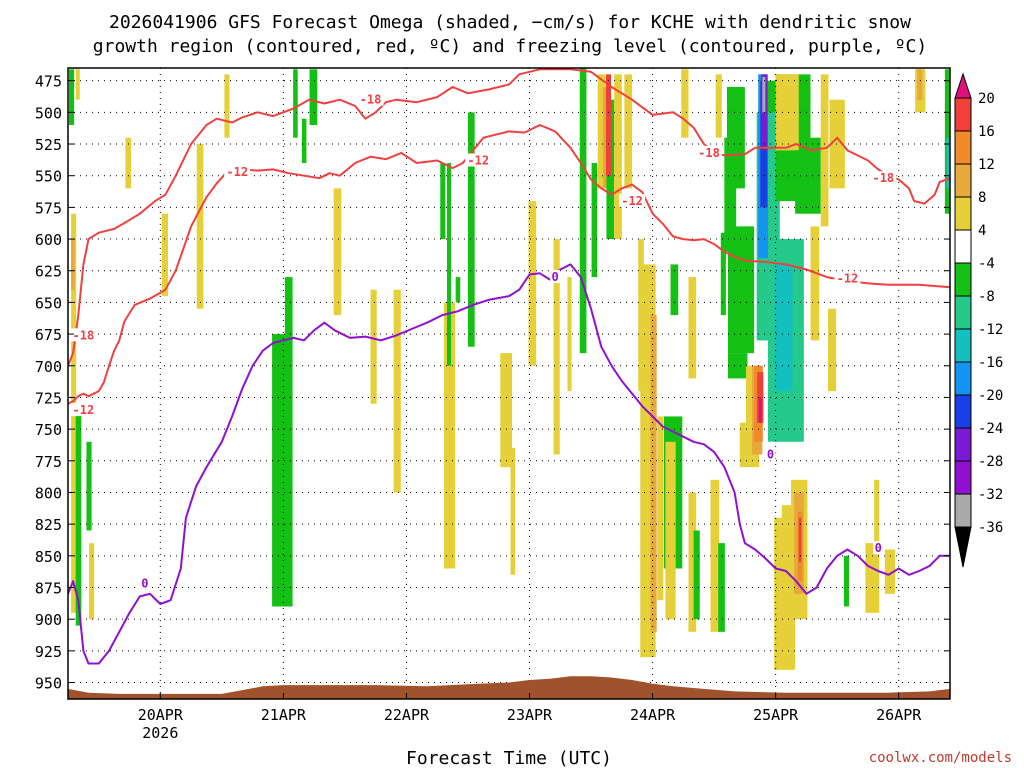 This screenshot has width=1024, height=768. Describe the element at coordinates (982, 231) in the screenshot. I see `colorbar-label-4: 4` at that location.